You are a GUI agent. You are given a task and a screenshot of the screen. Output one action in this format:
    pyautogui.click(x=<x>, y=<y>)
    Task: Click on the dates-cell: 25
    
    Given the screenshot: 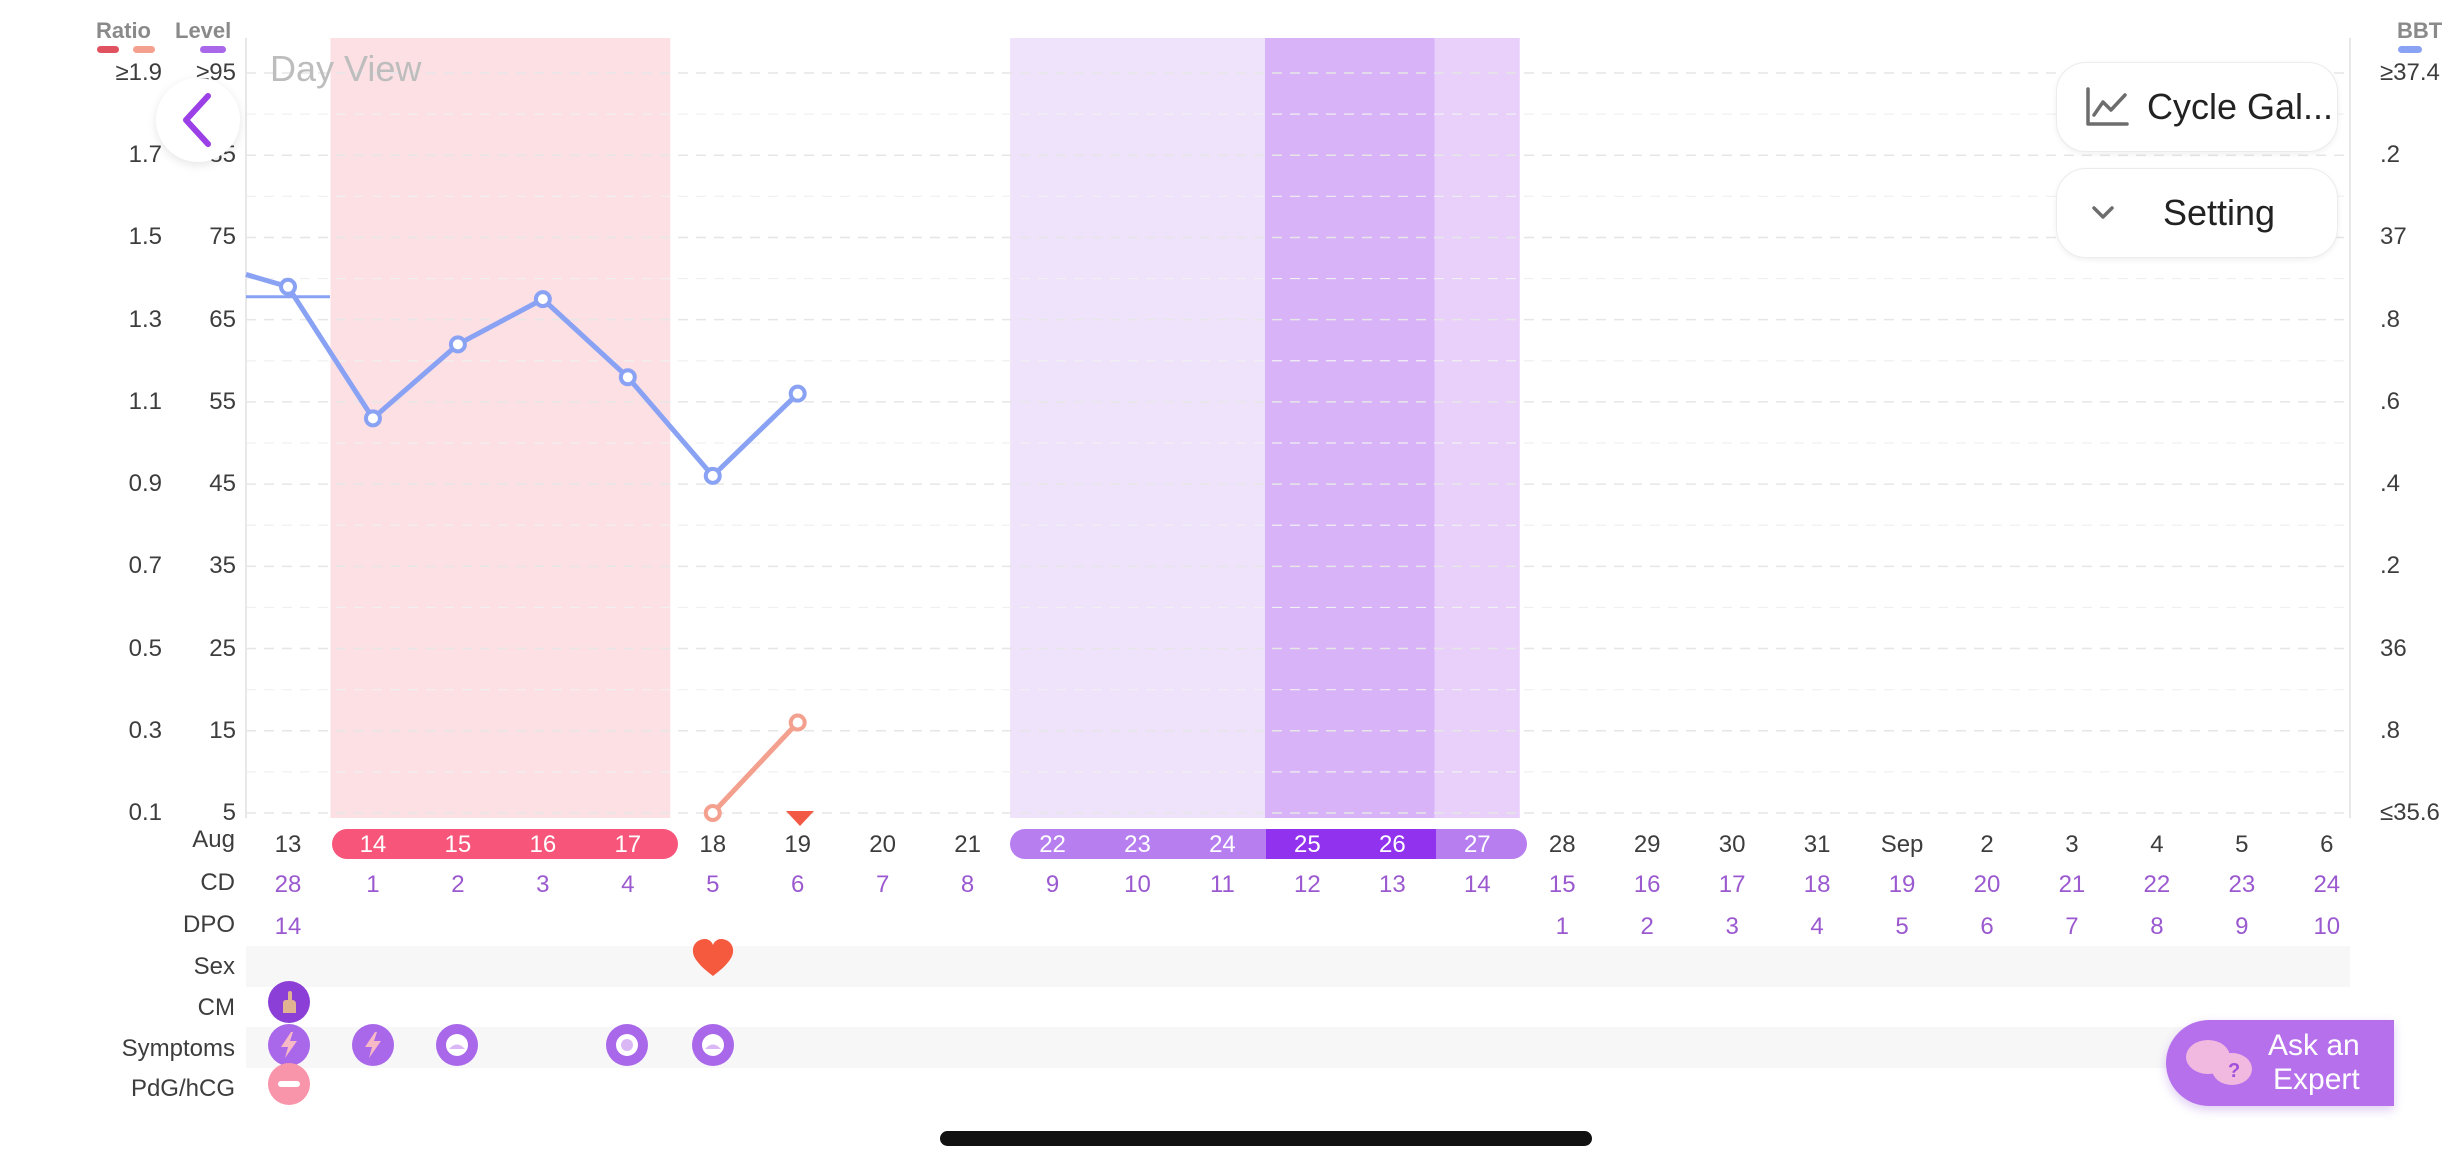 What is the action you would take?
    pyautogui.click(x=1307, y=844)
    